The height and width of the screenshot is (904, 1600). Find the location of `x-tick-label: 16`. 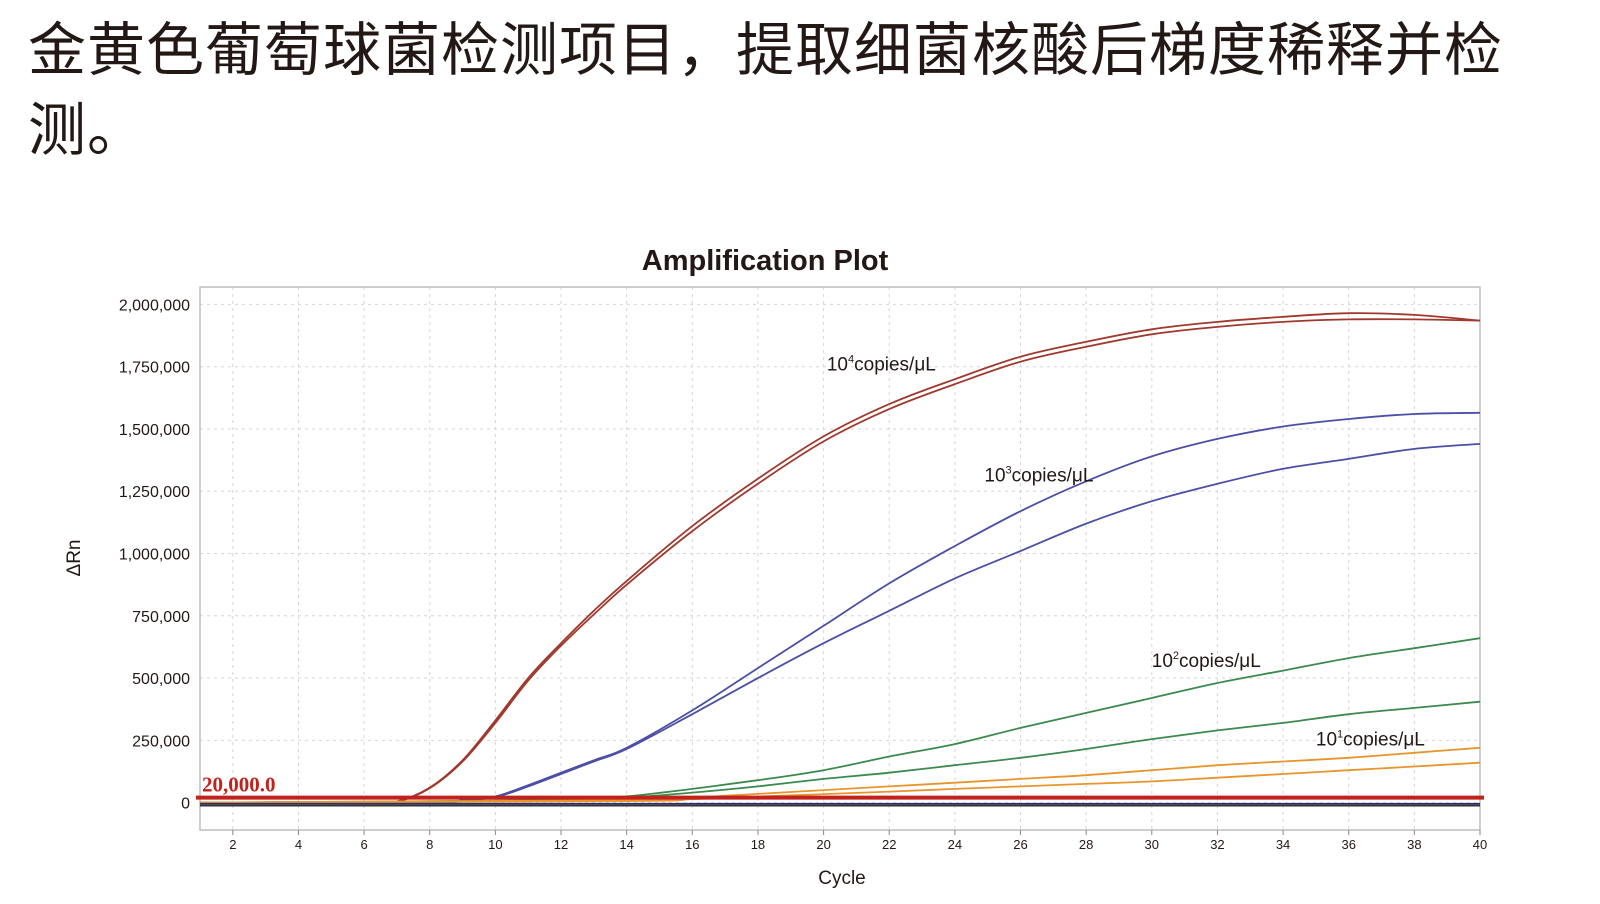

x-tick-label: 16 is located at coordinates (692, 844).